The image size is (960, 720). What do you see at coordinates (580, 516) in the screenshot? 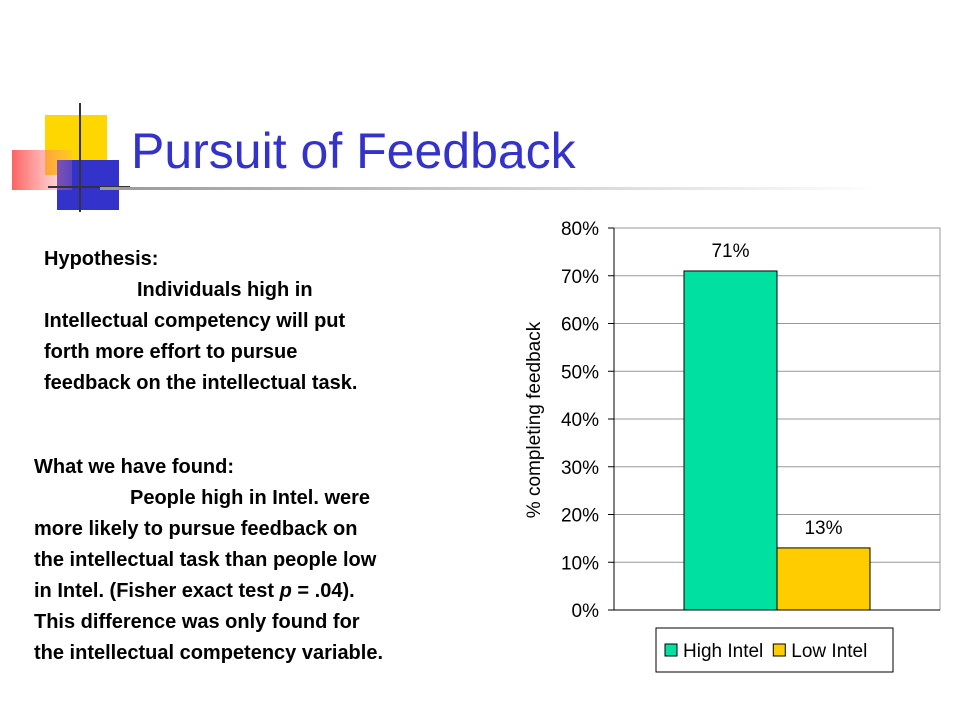
I see `y-tick-label: 20%` at bounding box center [580, 516].